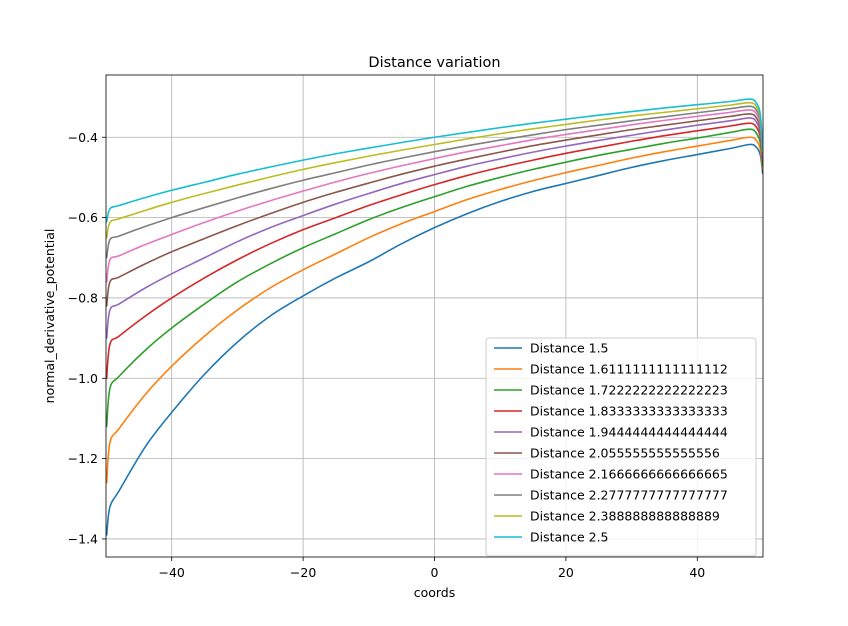  What do you see at coordinates (566, 572) in the screenshot?
I see `x-tick-label: 20` at bounding box center [566, 572].